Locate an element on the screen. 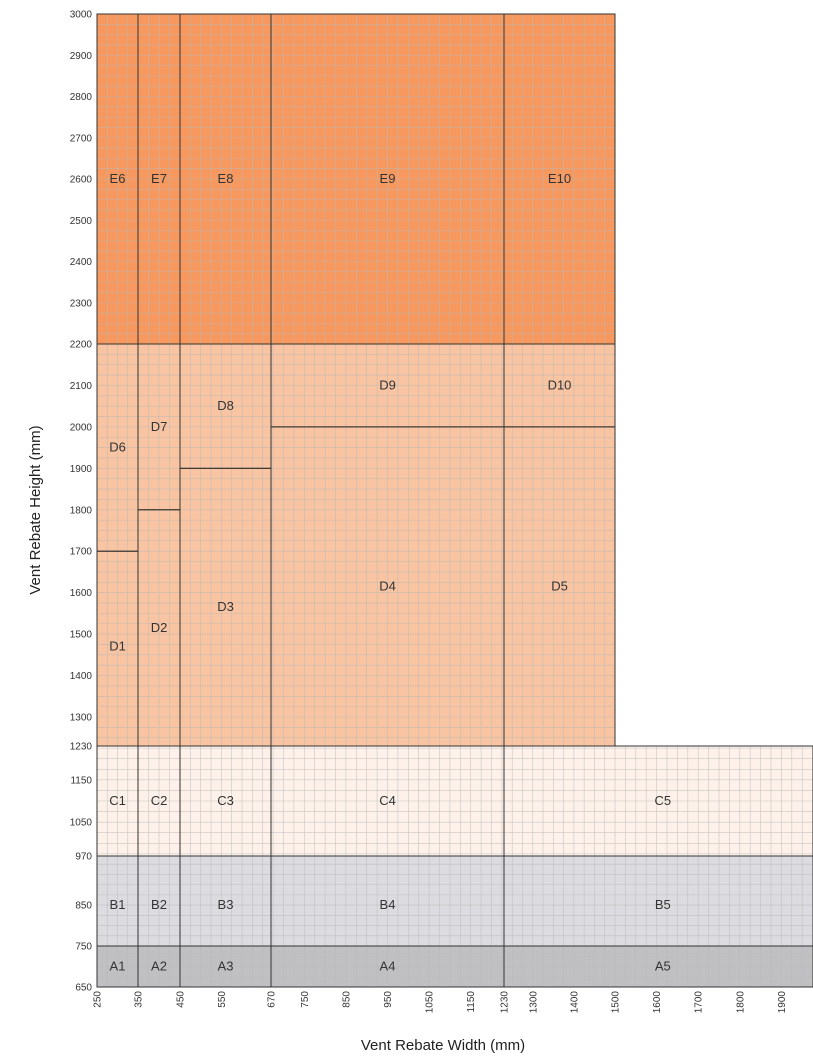 The height and width of the screenshot is (1061, 813). zone-label-b2: B2 is located at coordinates (159, 904).